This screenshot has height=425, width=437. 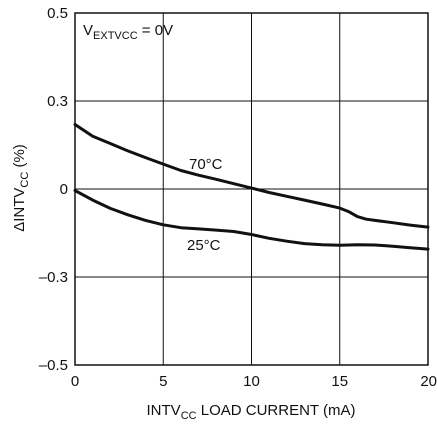 I want to click on series-line-25c, so click(x=251, y=220).